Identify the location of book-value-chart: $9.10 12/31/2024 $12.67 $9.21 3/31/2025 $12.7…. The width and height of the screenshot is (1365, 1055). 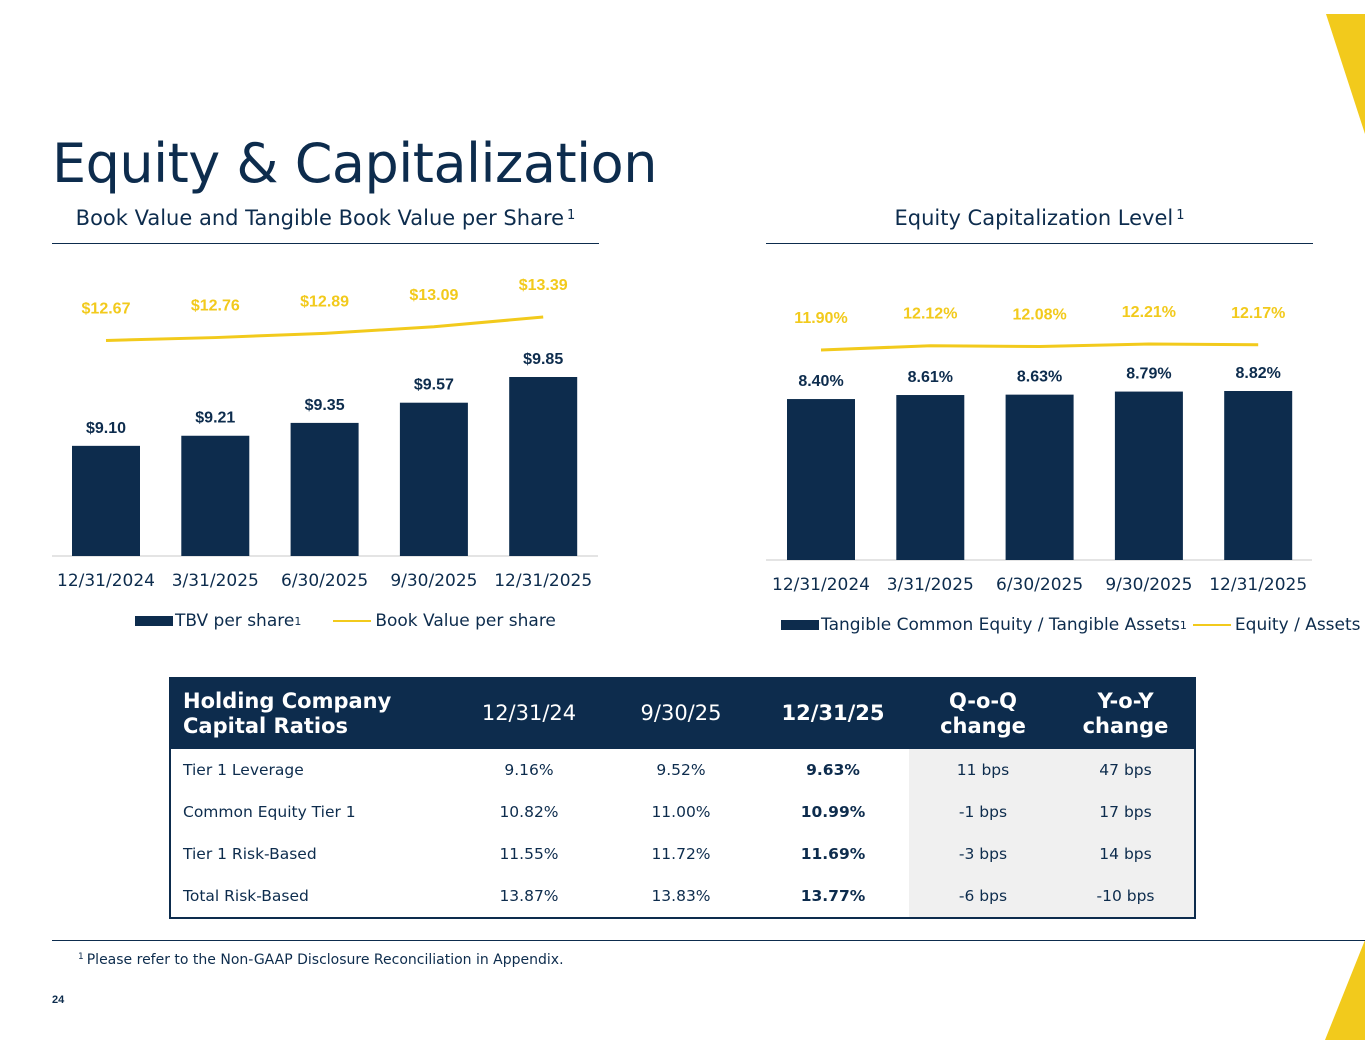
(325, 434).